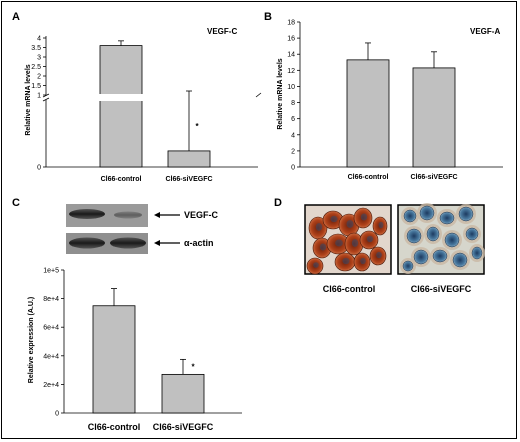 The width and height of the screenshot is (520, 442). What do you see at coordinates (485, 31) in the screenshot?
I see `chart-b-title: VEGF-A` at bounding box center [485, 31].